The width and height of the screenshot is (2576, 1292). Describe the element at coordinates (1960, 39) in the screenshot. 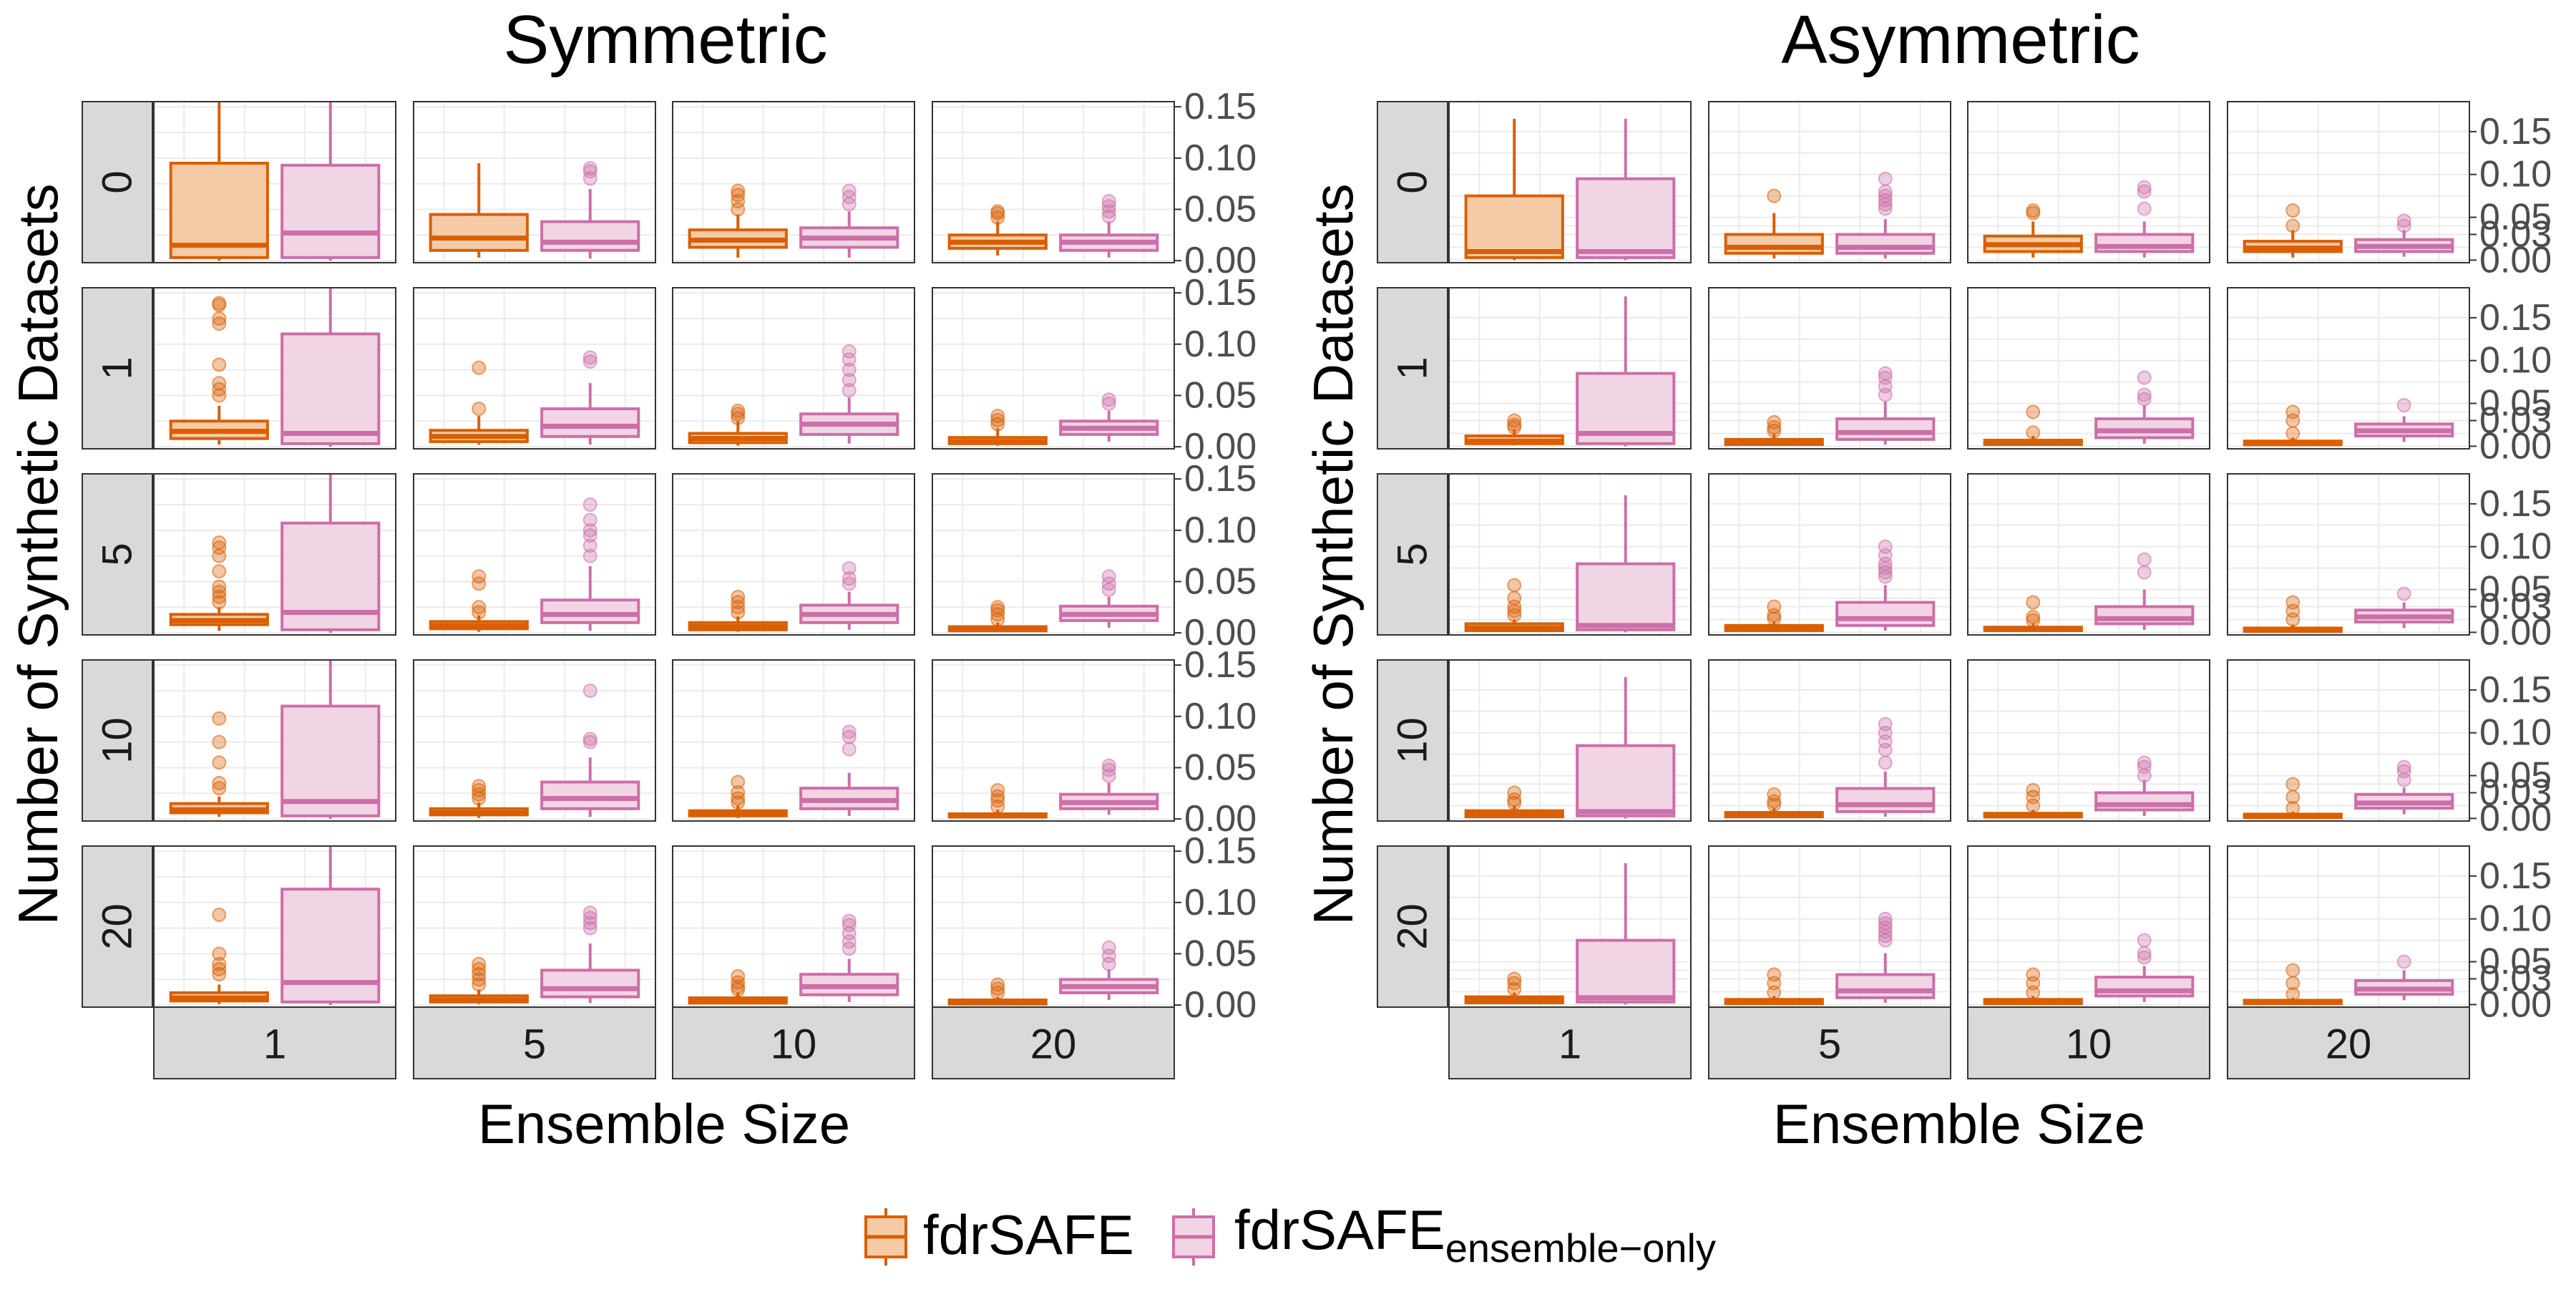

I see `chart-title: Asymmetric` at that location.